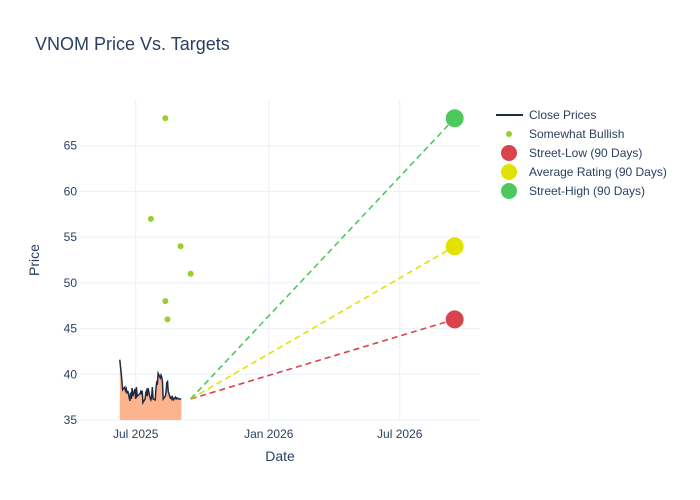 The height and width of the screenshot is (500, 700). I want to click on legend-label: Average Rating (90 Days), so click(598, 172).